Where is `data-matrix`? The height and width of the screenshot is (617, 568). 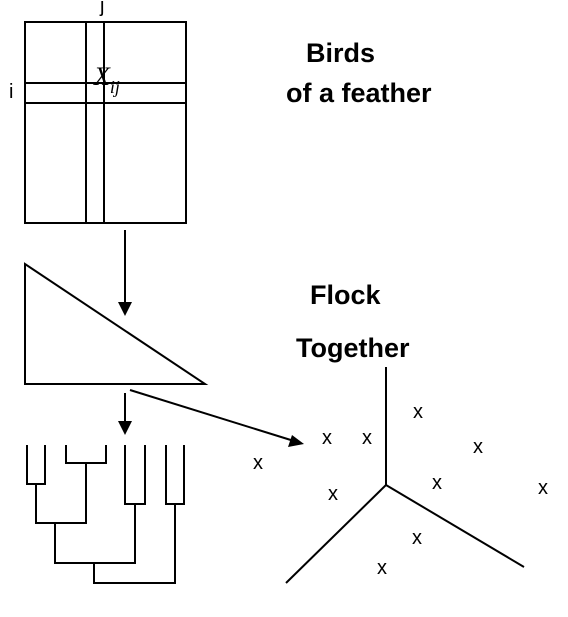 data-matrix is located at coordinates (105, 122).